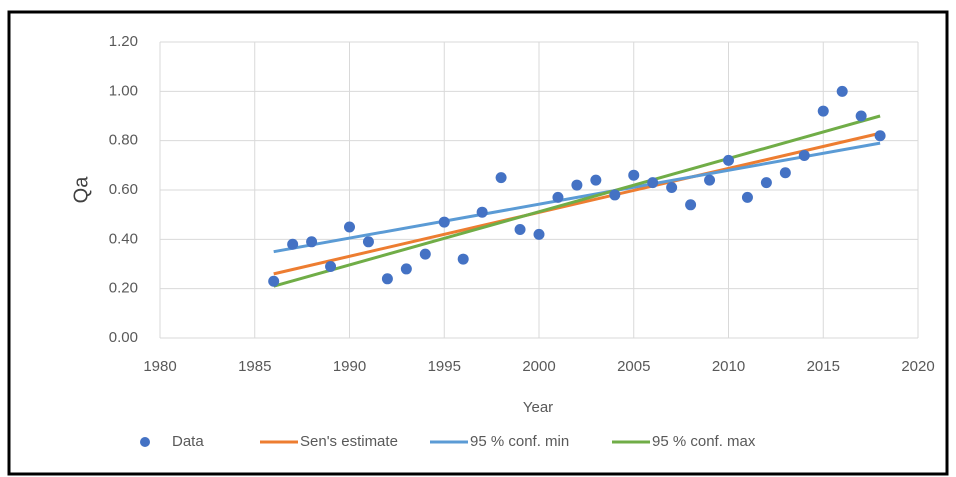 This screenshot has height=477, width=956. Describe the element at coordinates (123, 337) in the screenshot. I see `y-tick-label: 0.00` at that location.